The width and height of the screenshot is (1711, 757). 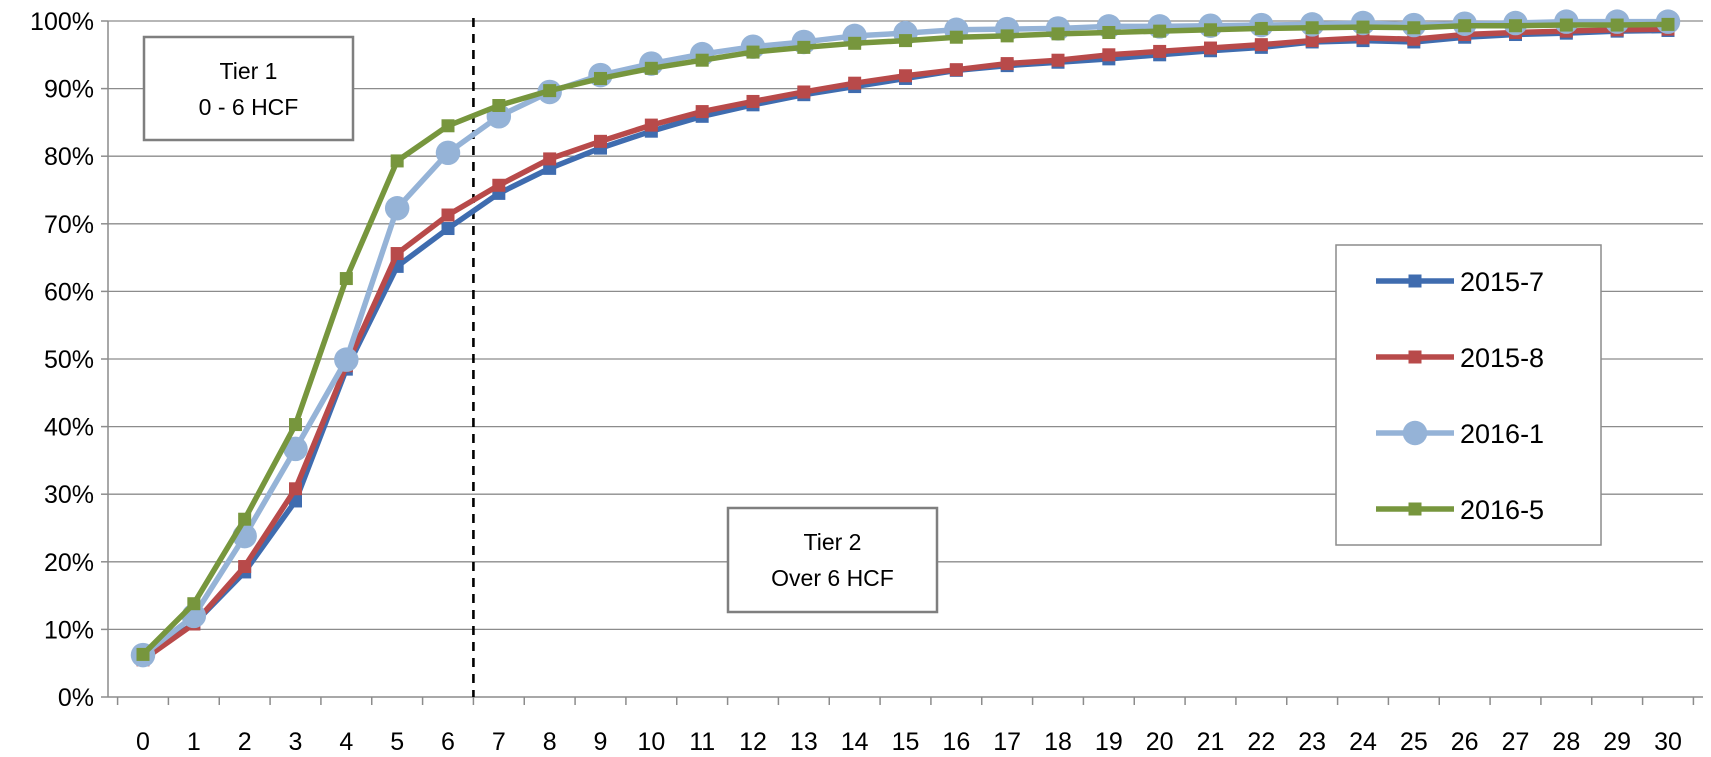 I want to click on x-tick-label: 19, so click(x=1109, y=742).